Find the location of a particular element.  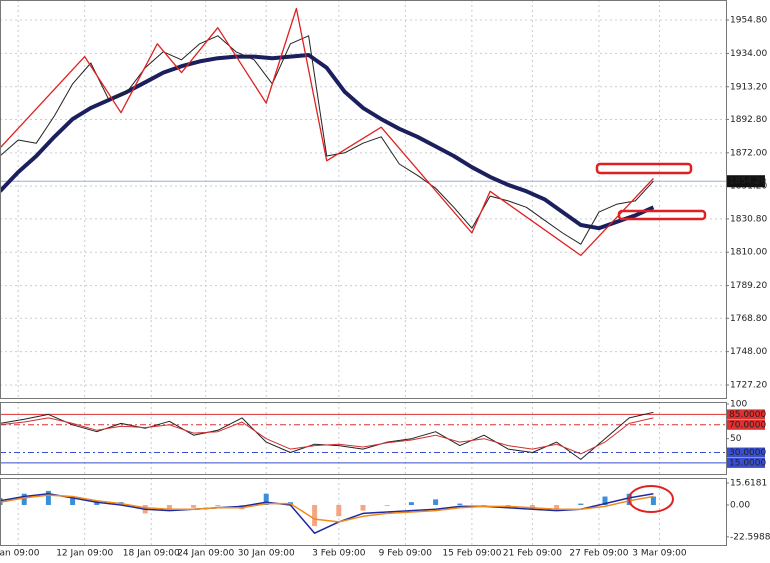

y-tick-label: 0.00 is located at coordinates (740, 505).